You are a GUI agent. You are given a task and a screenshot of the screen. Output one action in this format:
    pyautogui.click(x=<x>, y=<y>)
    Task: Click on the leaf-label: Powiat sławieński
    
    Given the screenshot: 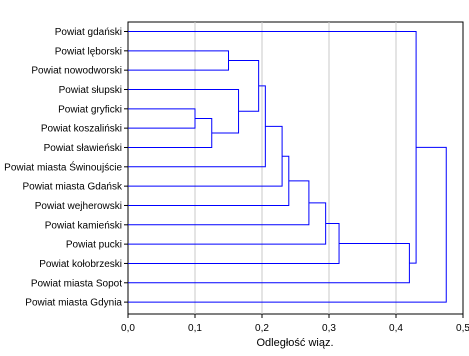 What is the action you would take?
    pyautogui.click(x=83, y=148)
    